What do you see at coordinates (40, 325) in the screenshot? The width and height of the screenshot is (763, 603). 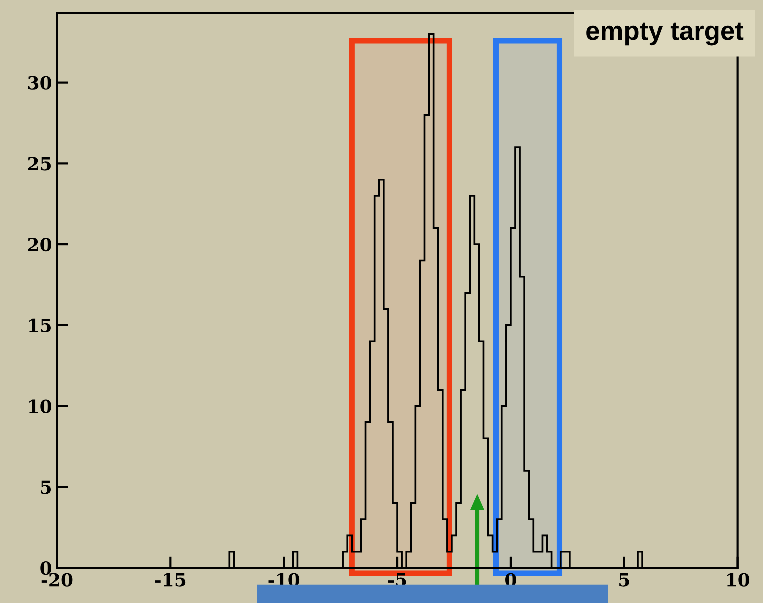 I see `y-tick-label: 15` at bounding box center [40, 325].